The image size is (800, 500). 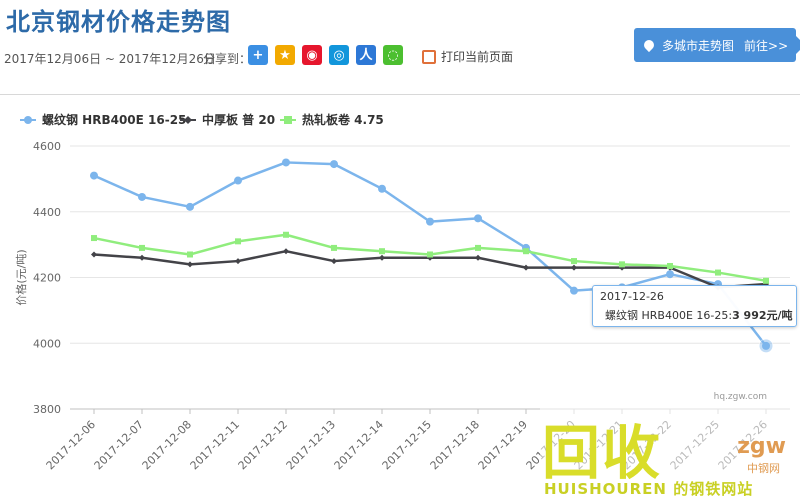 What do you see at coordinates (407, 445) in the screenshot?
I see `x-tick-label: 2017-12-15` at bounding box center [407, 445].